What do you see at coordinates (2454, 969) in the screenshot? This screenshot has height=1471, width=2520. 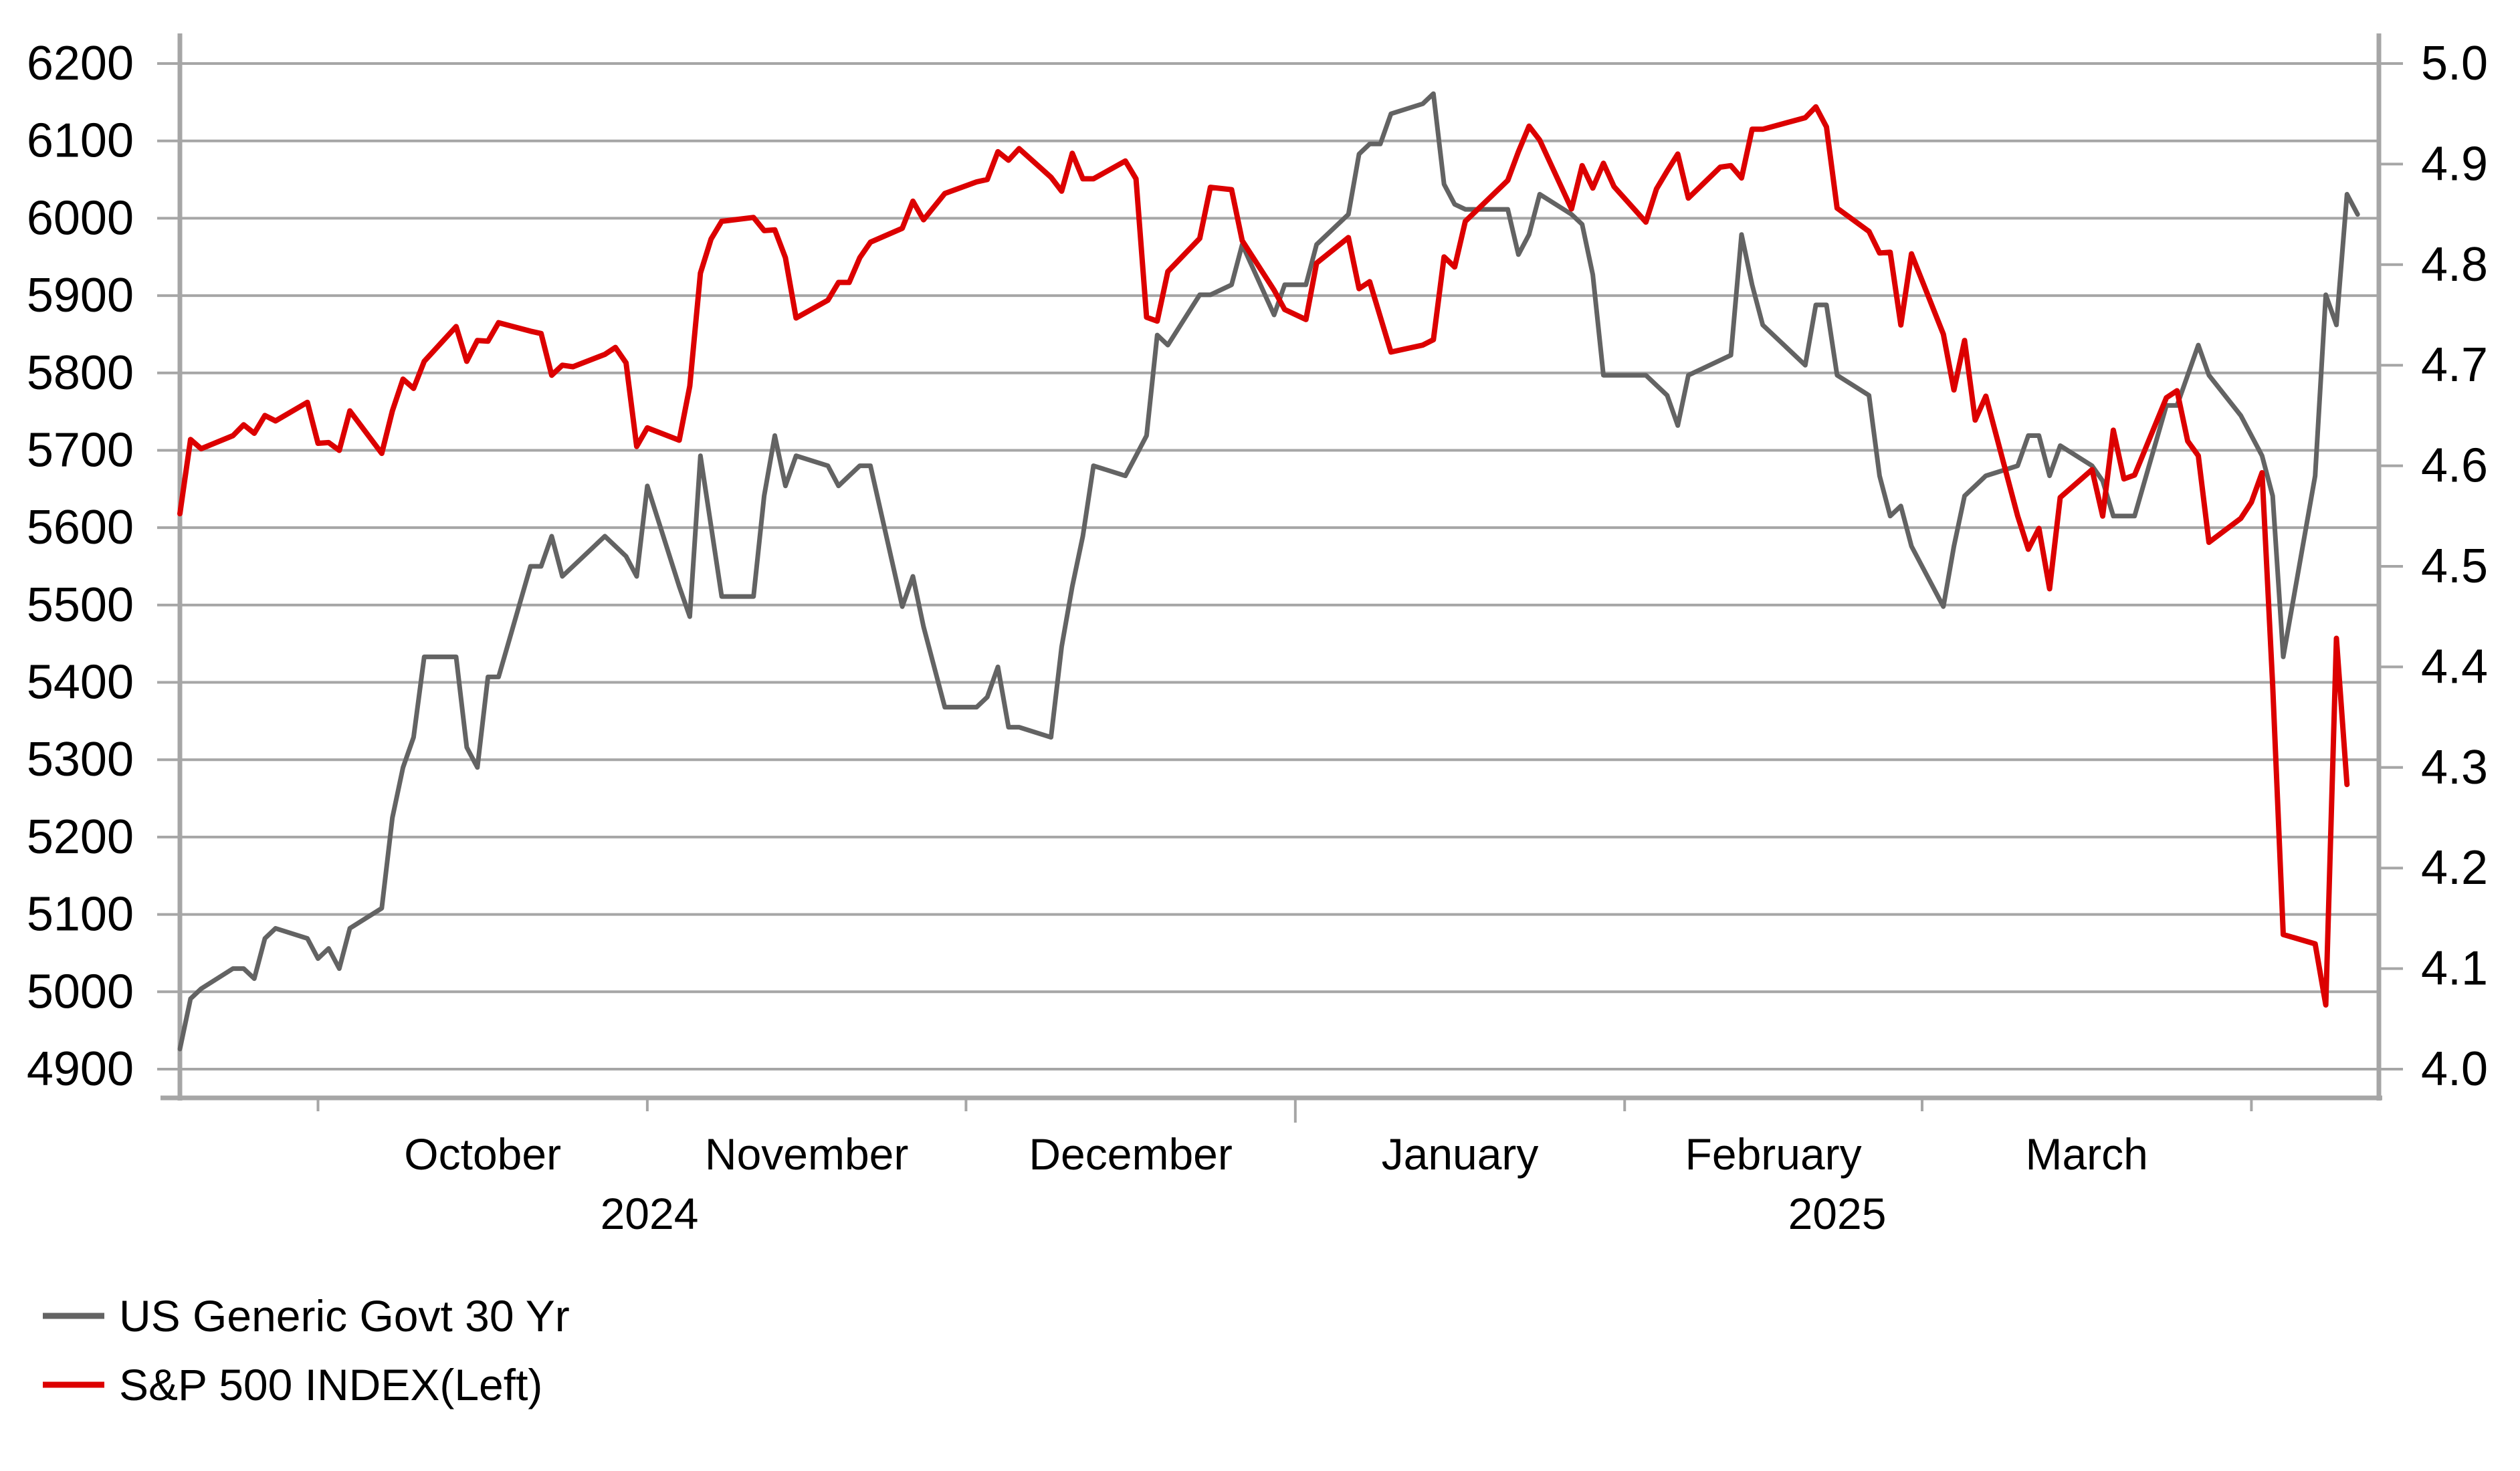 I see `right-axis-label-4.1: 4.1` at bounding box center [2454, 969].